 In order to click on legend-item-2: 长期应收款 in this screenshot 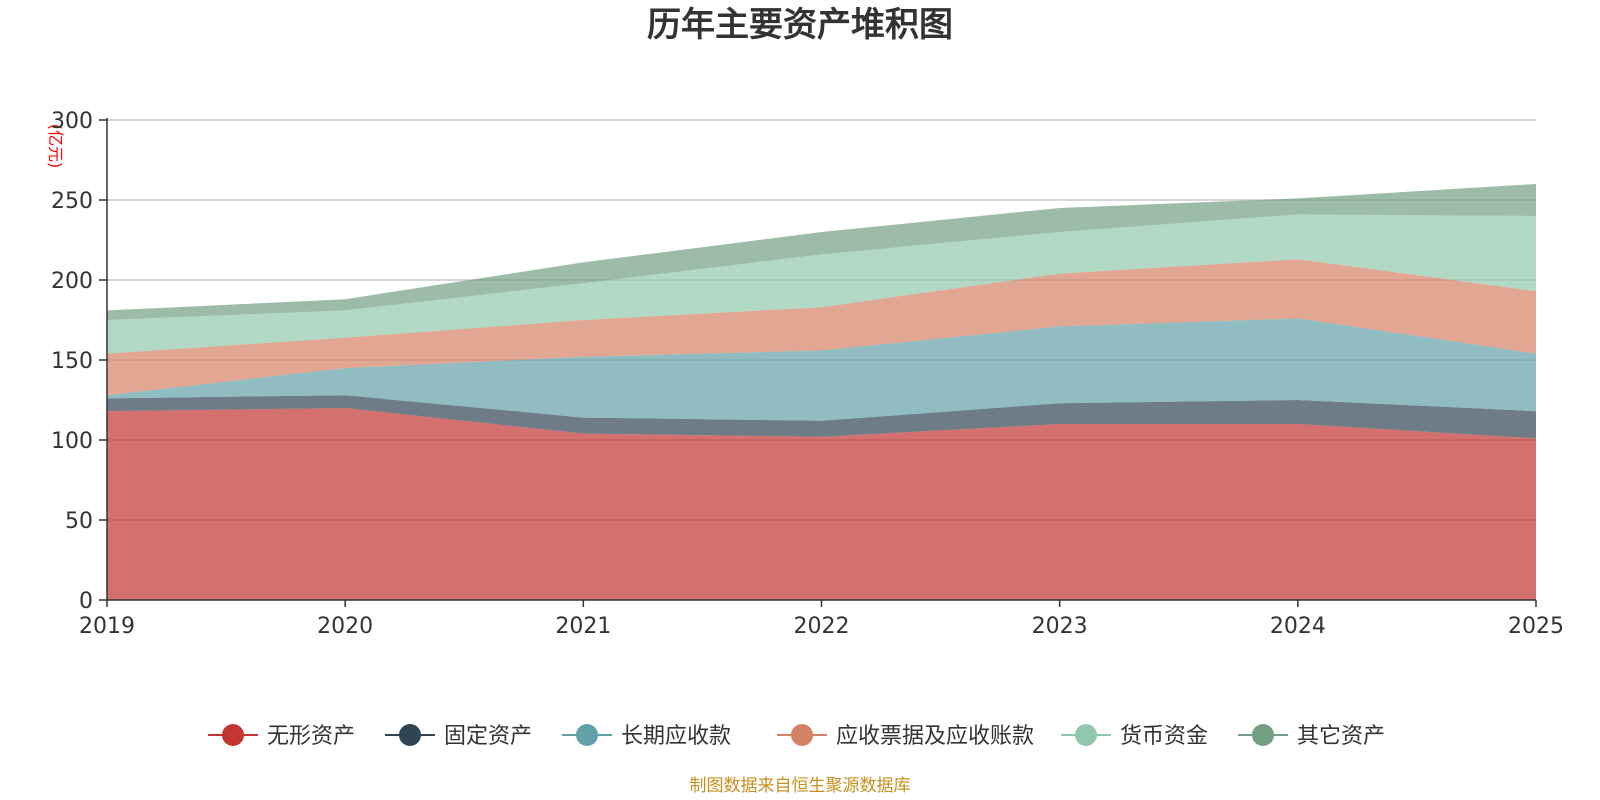, I will do `click(646, 736)`.